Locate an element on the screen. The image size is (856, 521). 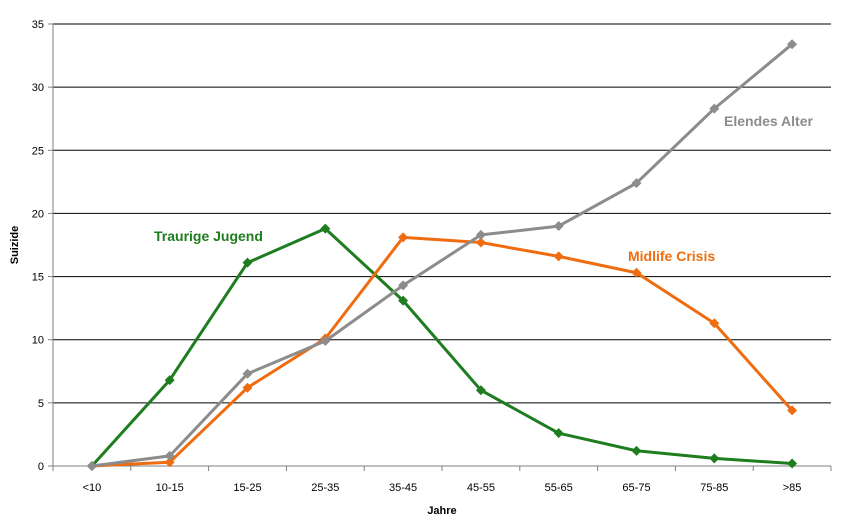
x-tick-label: 45-55 is located at coordinates (481, 488).